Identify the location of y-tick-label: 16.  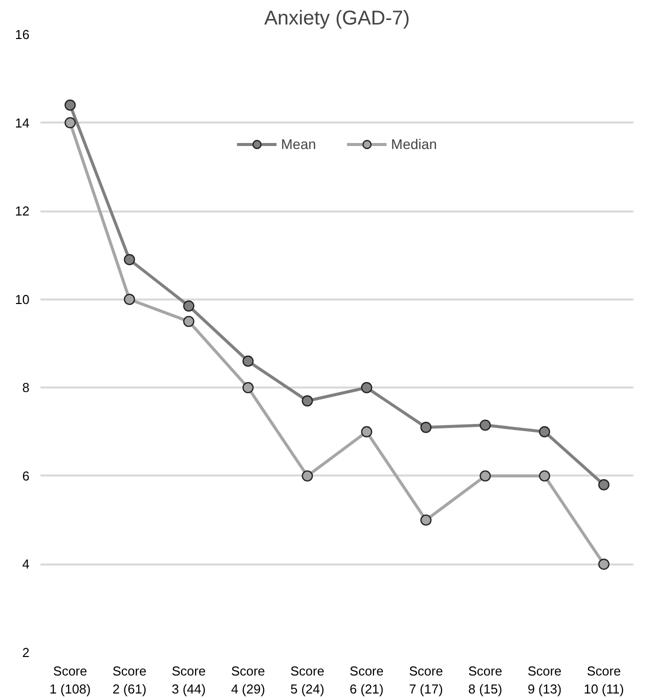
(22, 34).